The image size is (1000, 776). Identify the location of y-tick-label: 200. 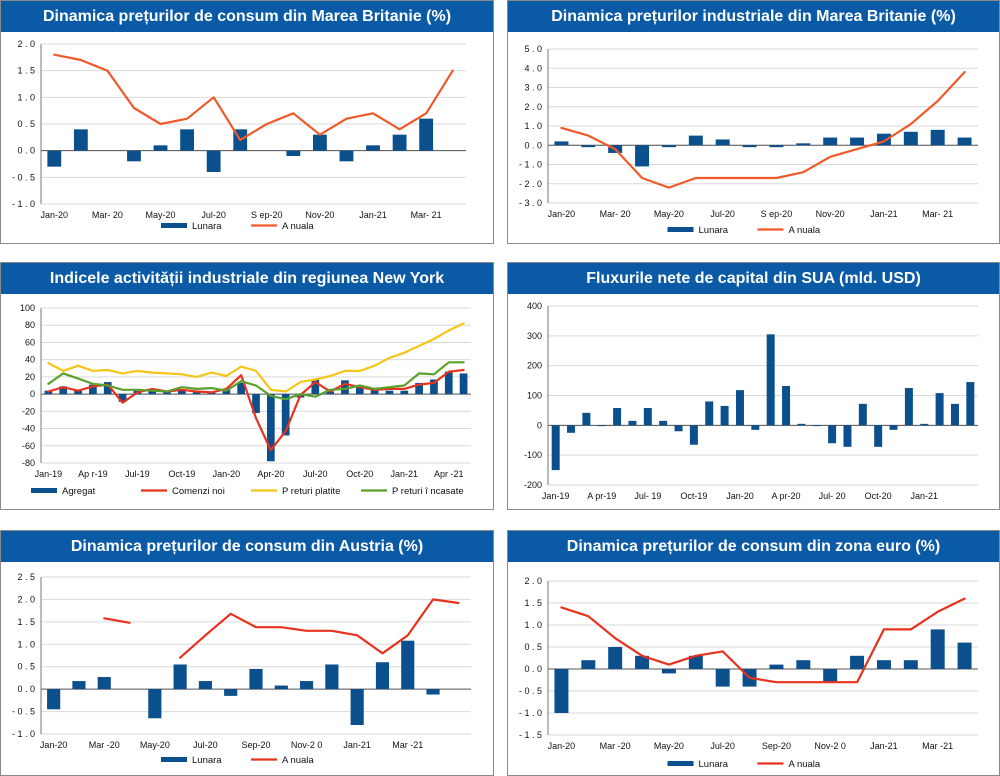
(534, 366).